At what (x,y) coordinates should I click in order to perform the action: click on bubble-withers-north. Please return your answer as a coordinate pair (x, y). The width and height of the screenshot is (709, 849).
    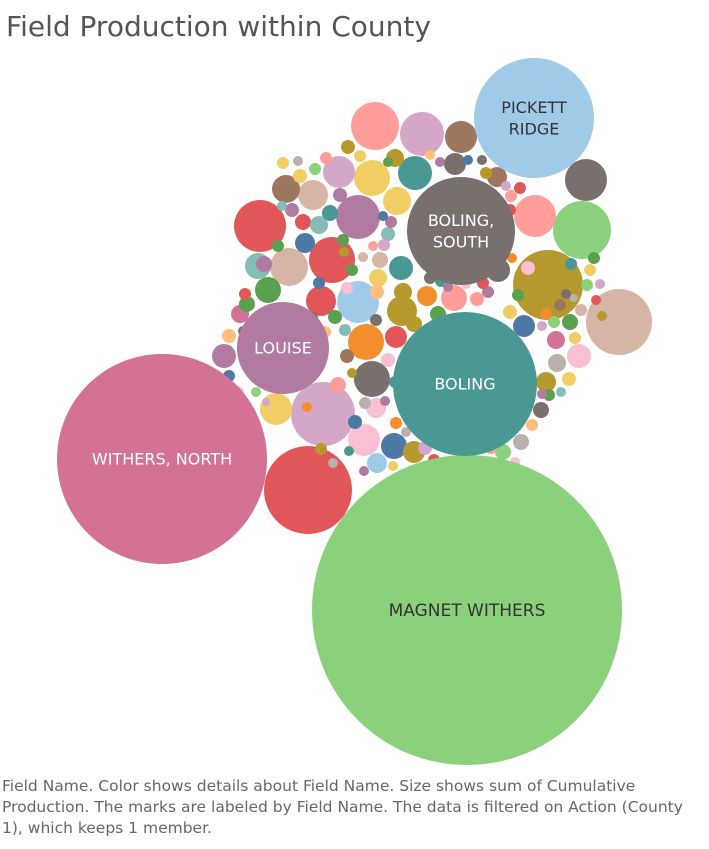
    Looking at the image, I should click on (162, 459).